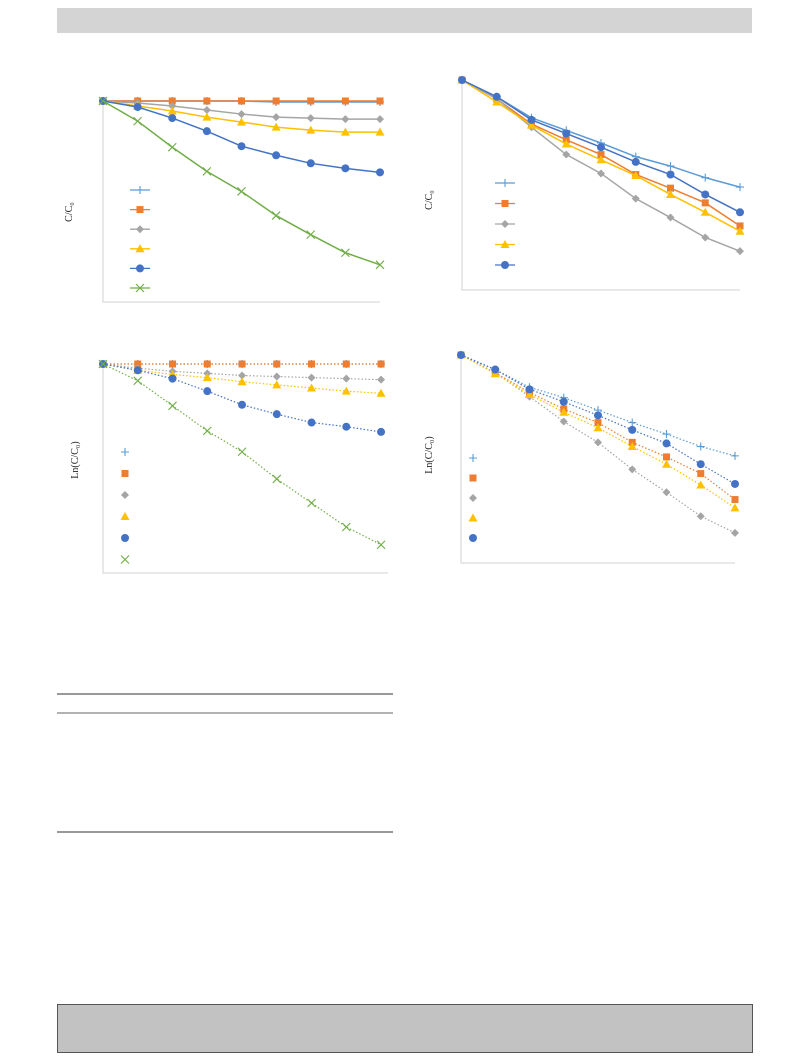 Image resolution: width=793 pixels, height=1057 pixels. I want to click on footer-bar, so click(405, 1028).